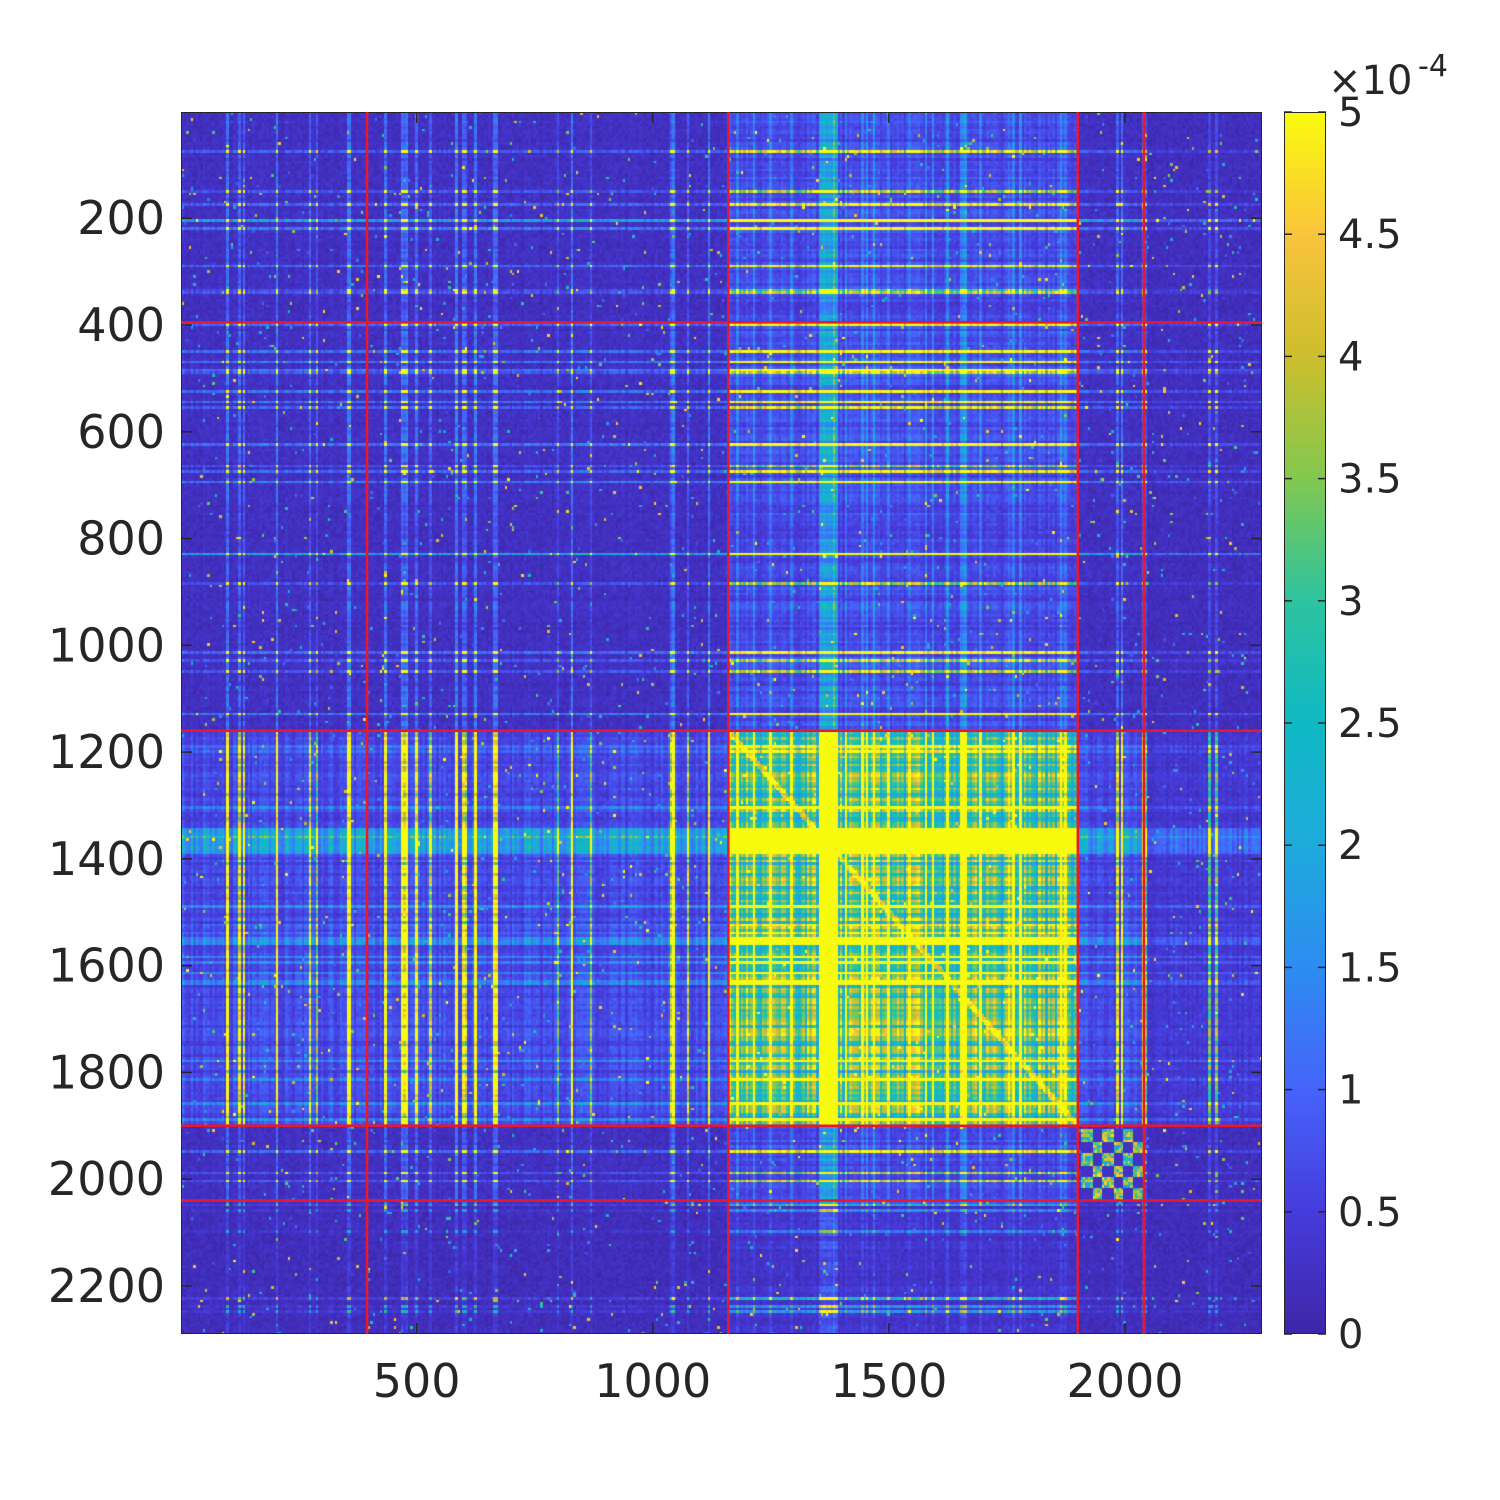  Describe the element at coordinates (121, 539) in the screenshot. I see `y-tick-label-3: 800` at that location.